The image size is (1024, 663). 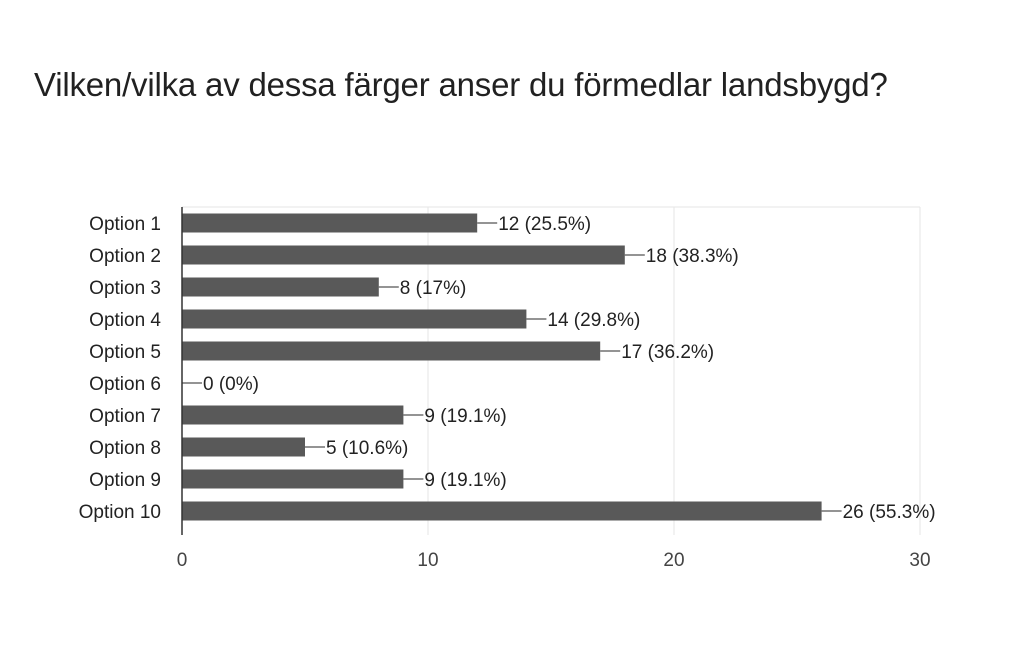 I want to click on category-label: Option 2, so click(x=125, y=256).